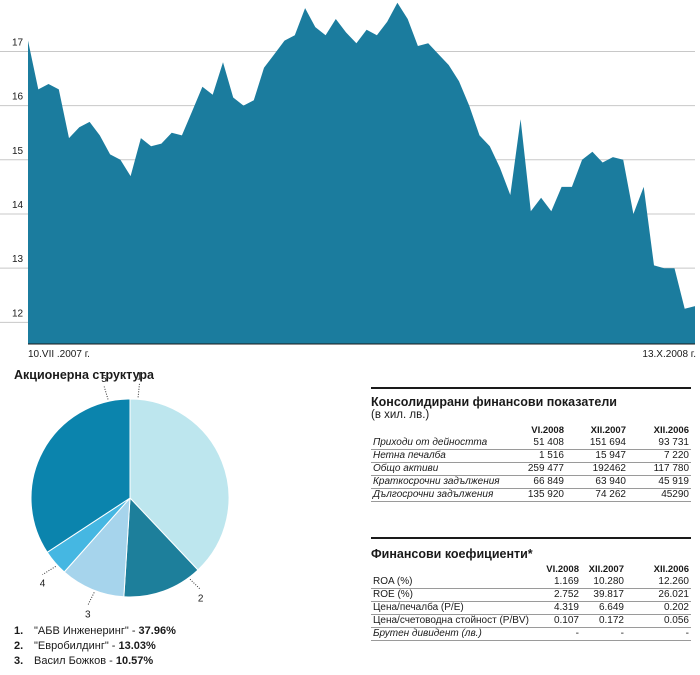 Image resolution: width=700 pixels, height=675 pixels. I want to click on y-tick-label: 12, so click(18, 313).